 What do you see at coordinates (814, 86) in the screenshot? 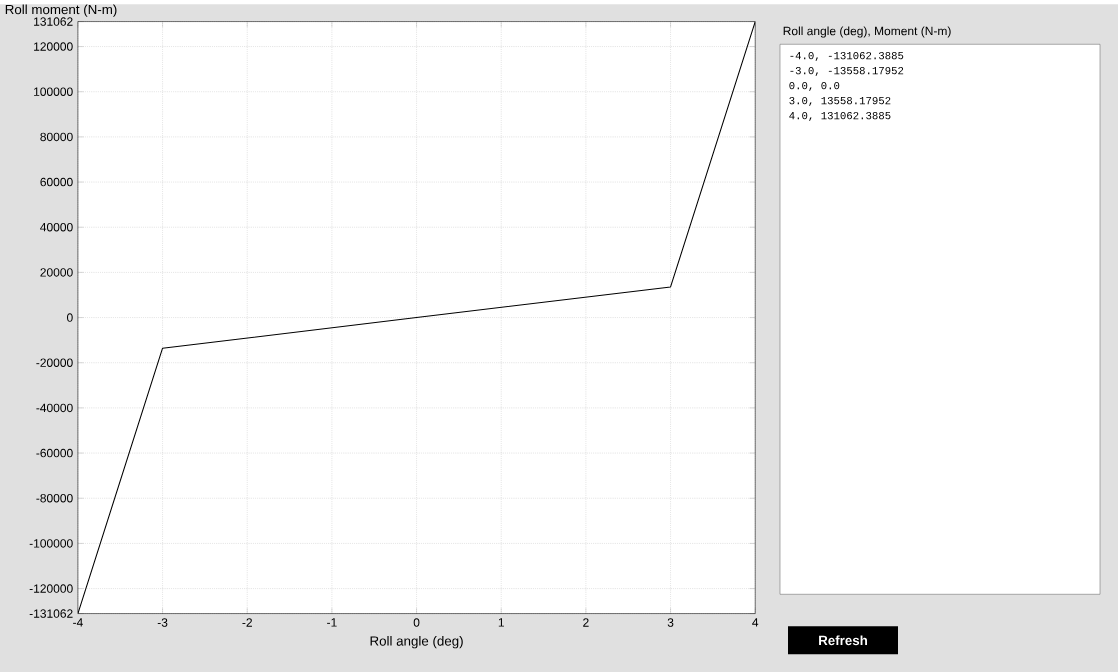
I see `text: 0.0, 0.0` at bounding box center [814, 86].